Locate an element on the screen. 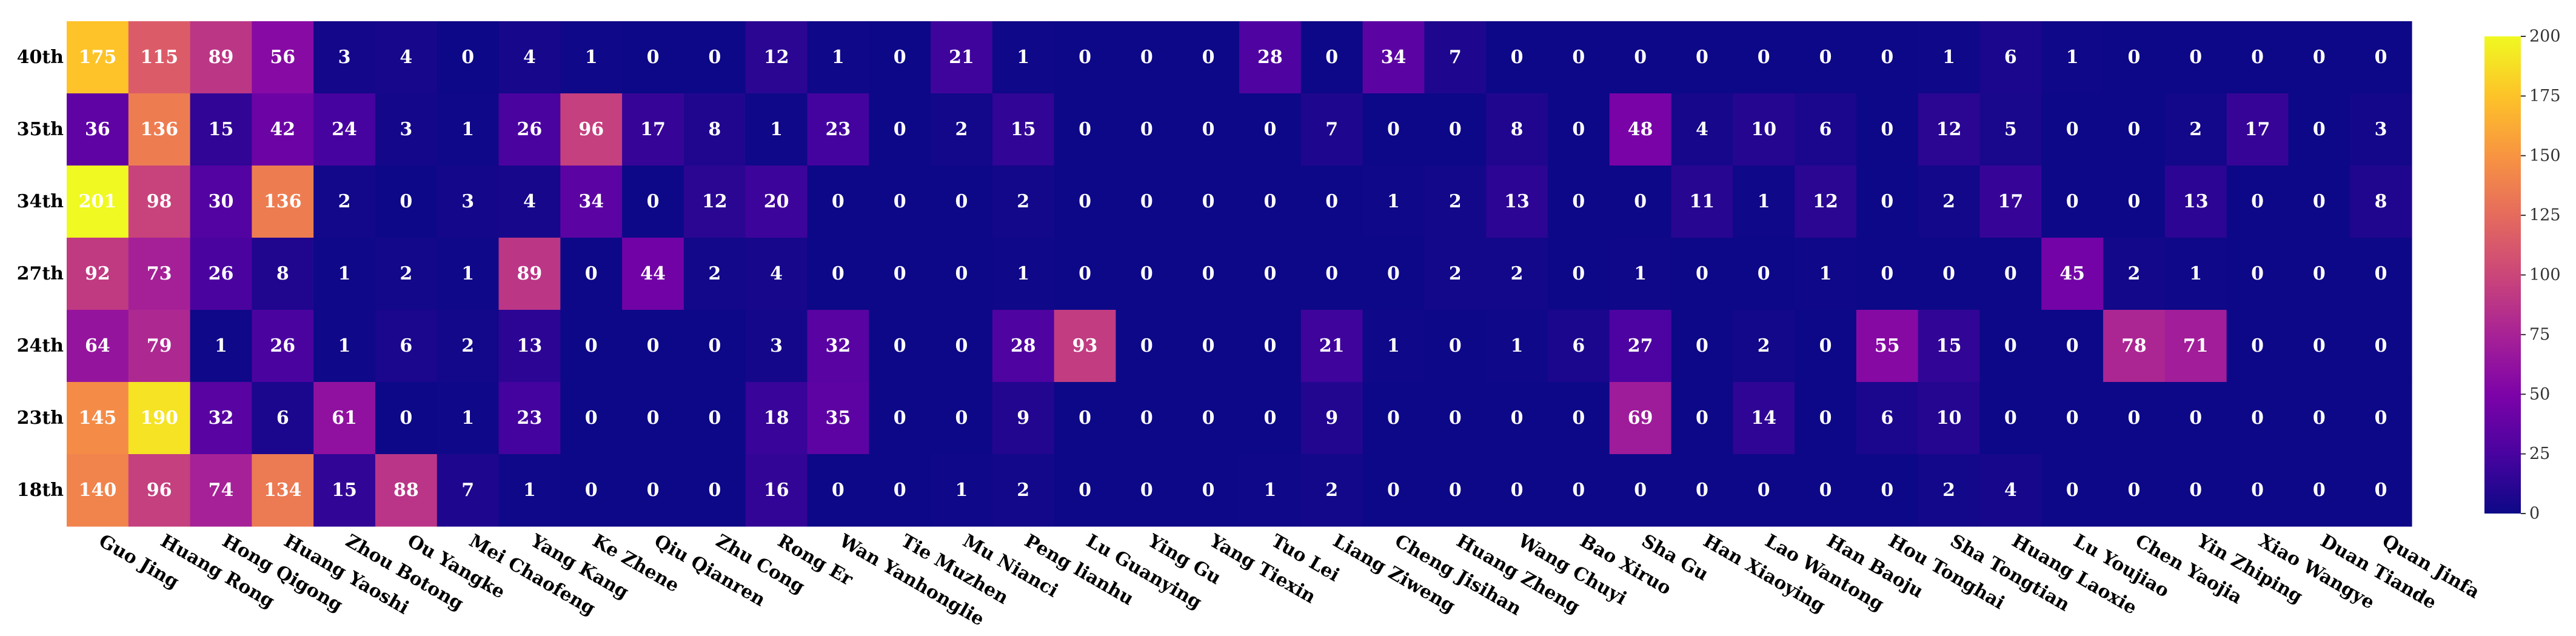 The image size is (2576, 636). cell-value-label: 136 is located at coordinates (159, 129).